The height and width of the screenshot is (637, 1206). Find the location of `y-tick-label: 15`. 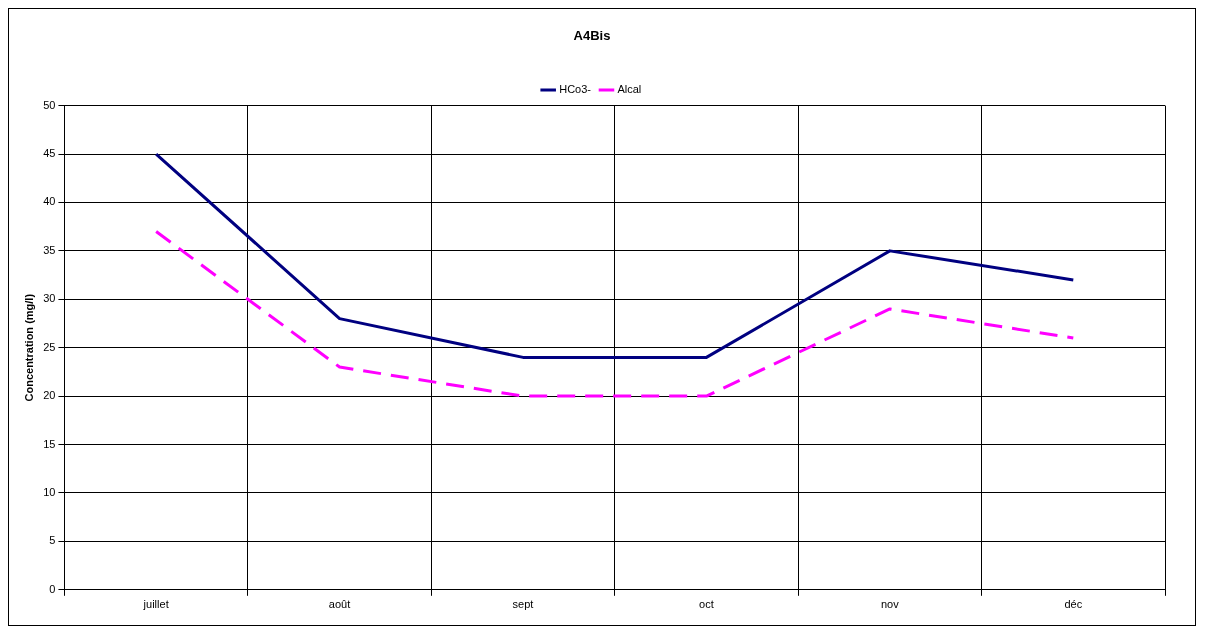

y-tick-label: 15 is located at coordinates (49, 443).